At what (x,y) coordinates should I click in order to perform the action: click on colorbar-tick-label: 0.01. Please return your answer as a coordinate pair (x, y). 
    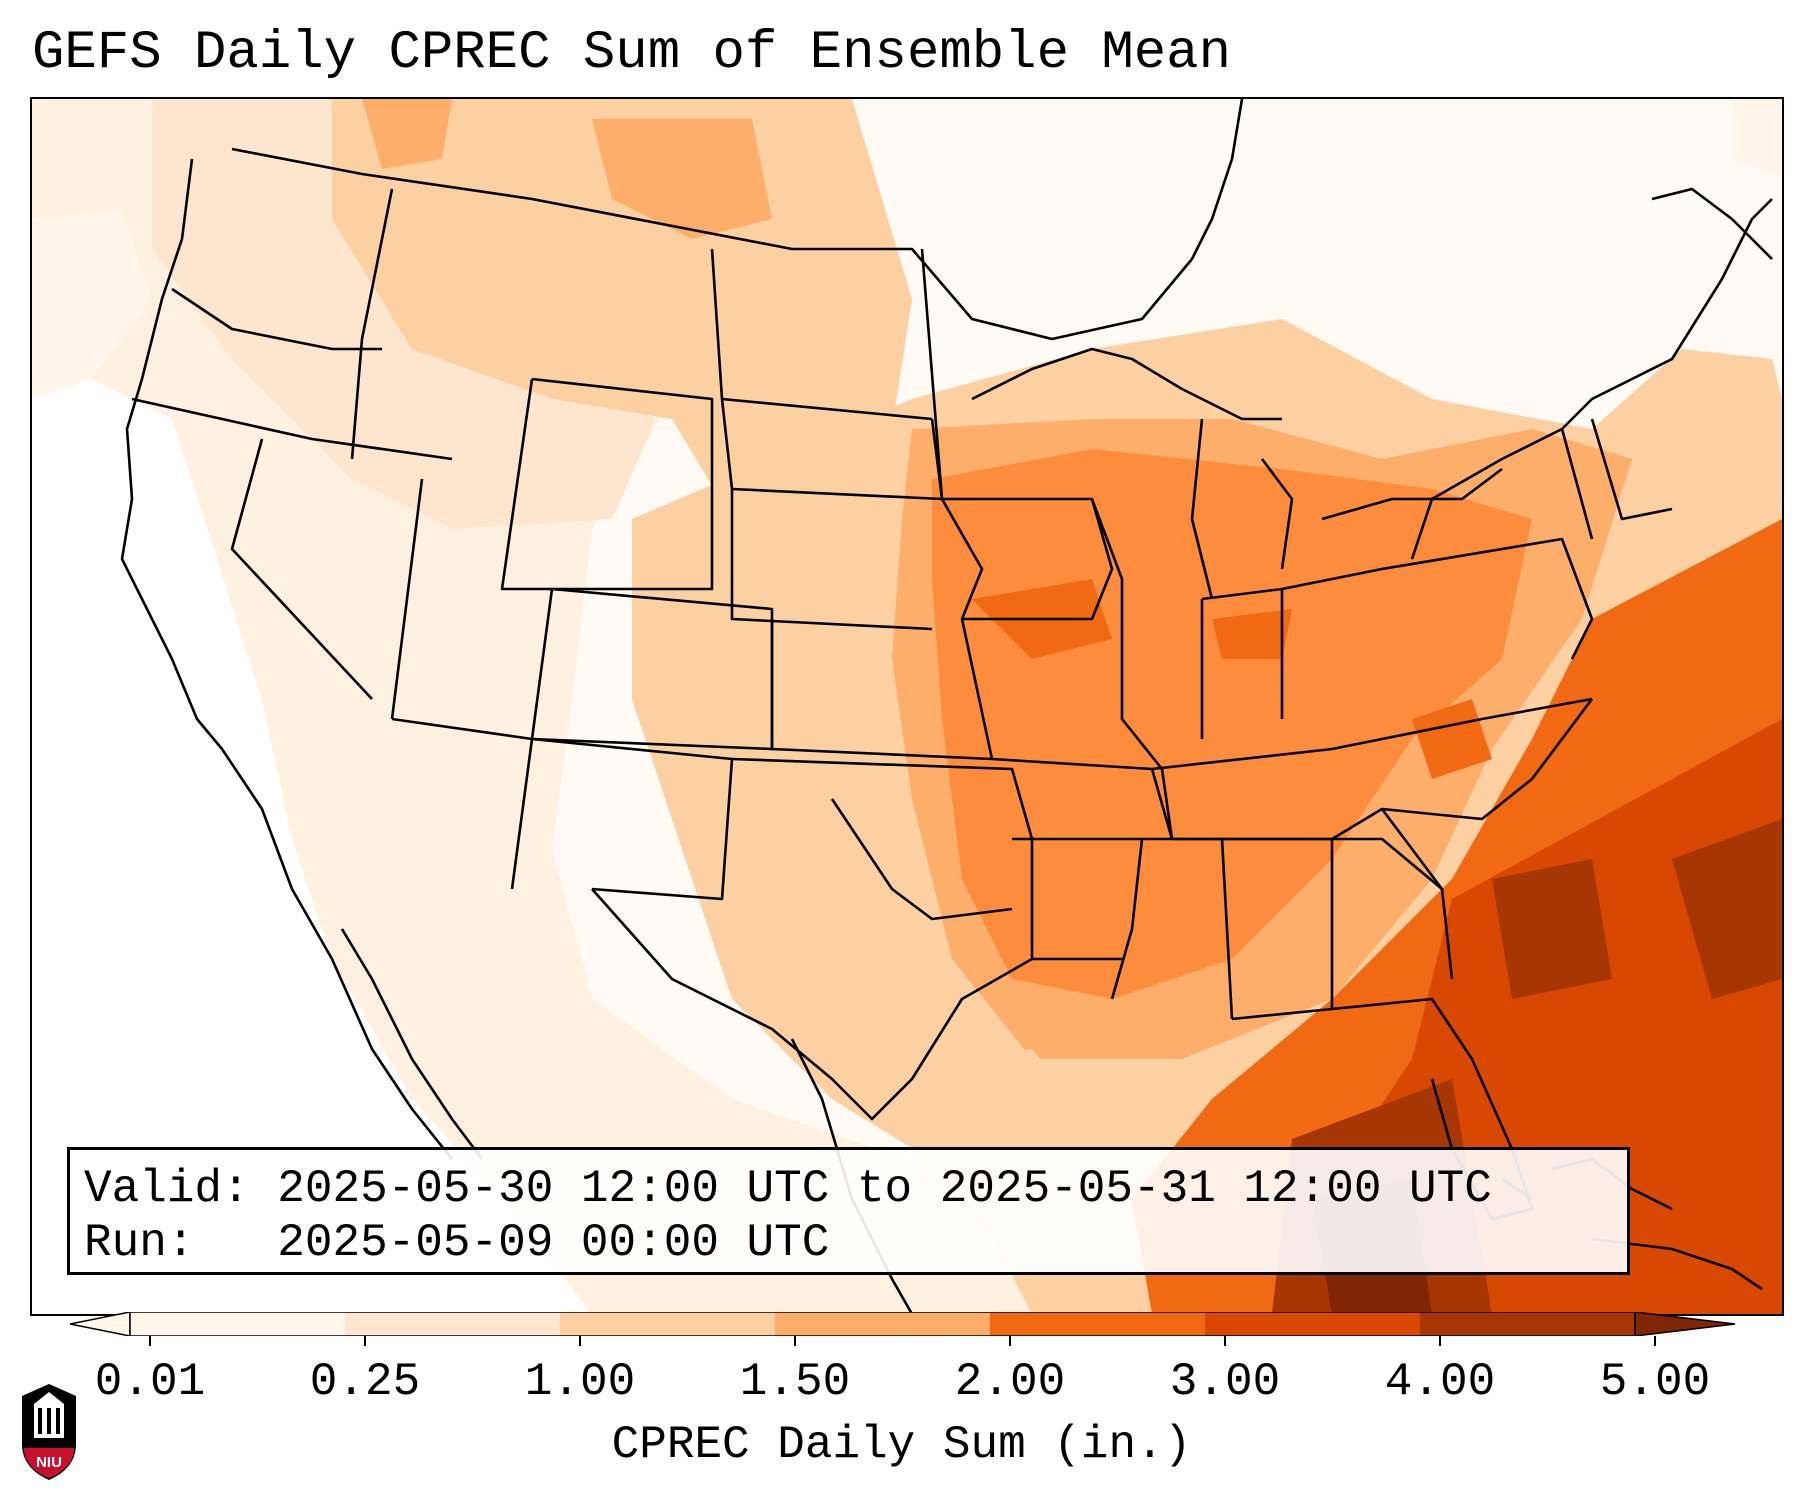
    Looking at the image, I should click on (150, 1382).